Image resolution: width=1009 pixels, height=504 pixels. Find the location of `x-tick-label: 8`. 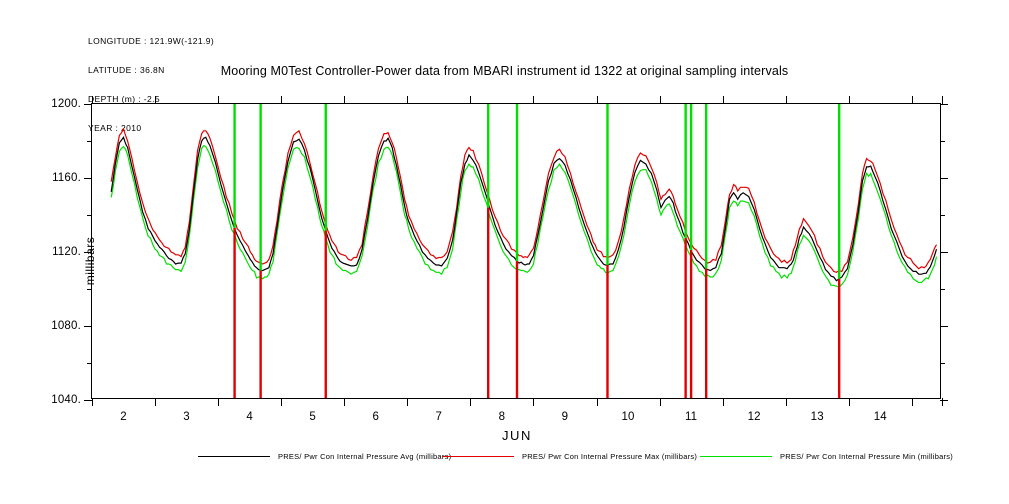

x-tick-label: 8 is located at coordinates (502, 417).